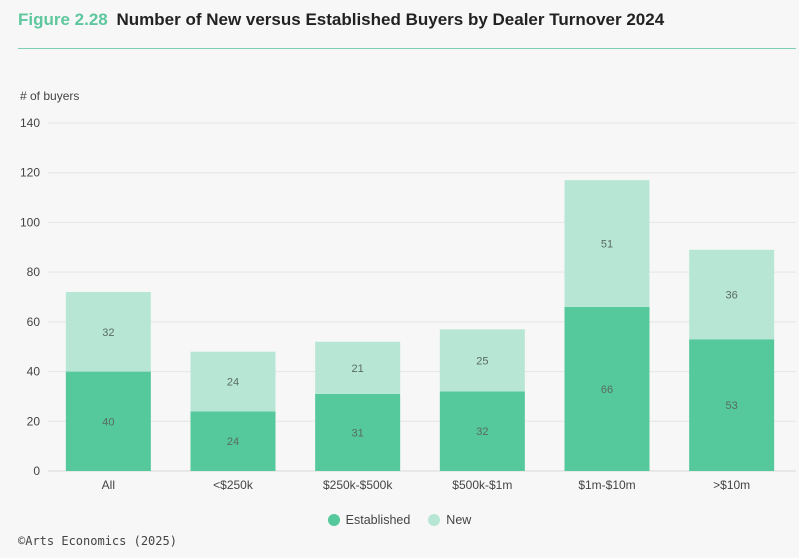 The image size is (799, 558). I want to click on figure-label: Figure 2.28, so click(63, 19).